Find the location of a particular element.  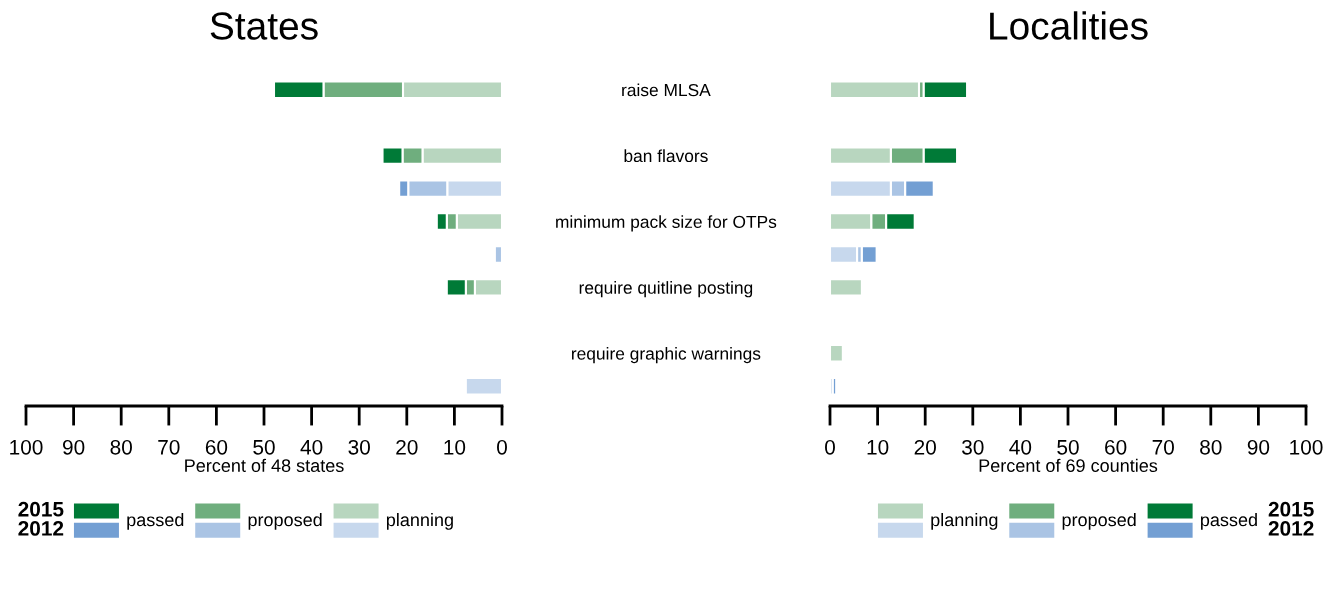

y-tick-label: raise MLSA is located at coordinates (666, 90).